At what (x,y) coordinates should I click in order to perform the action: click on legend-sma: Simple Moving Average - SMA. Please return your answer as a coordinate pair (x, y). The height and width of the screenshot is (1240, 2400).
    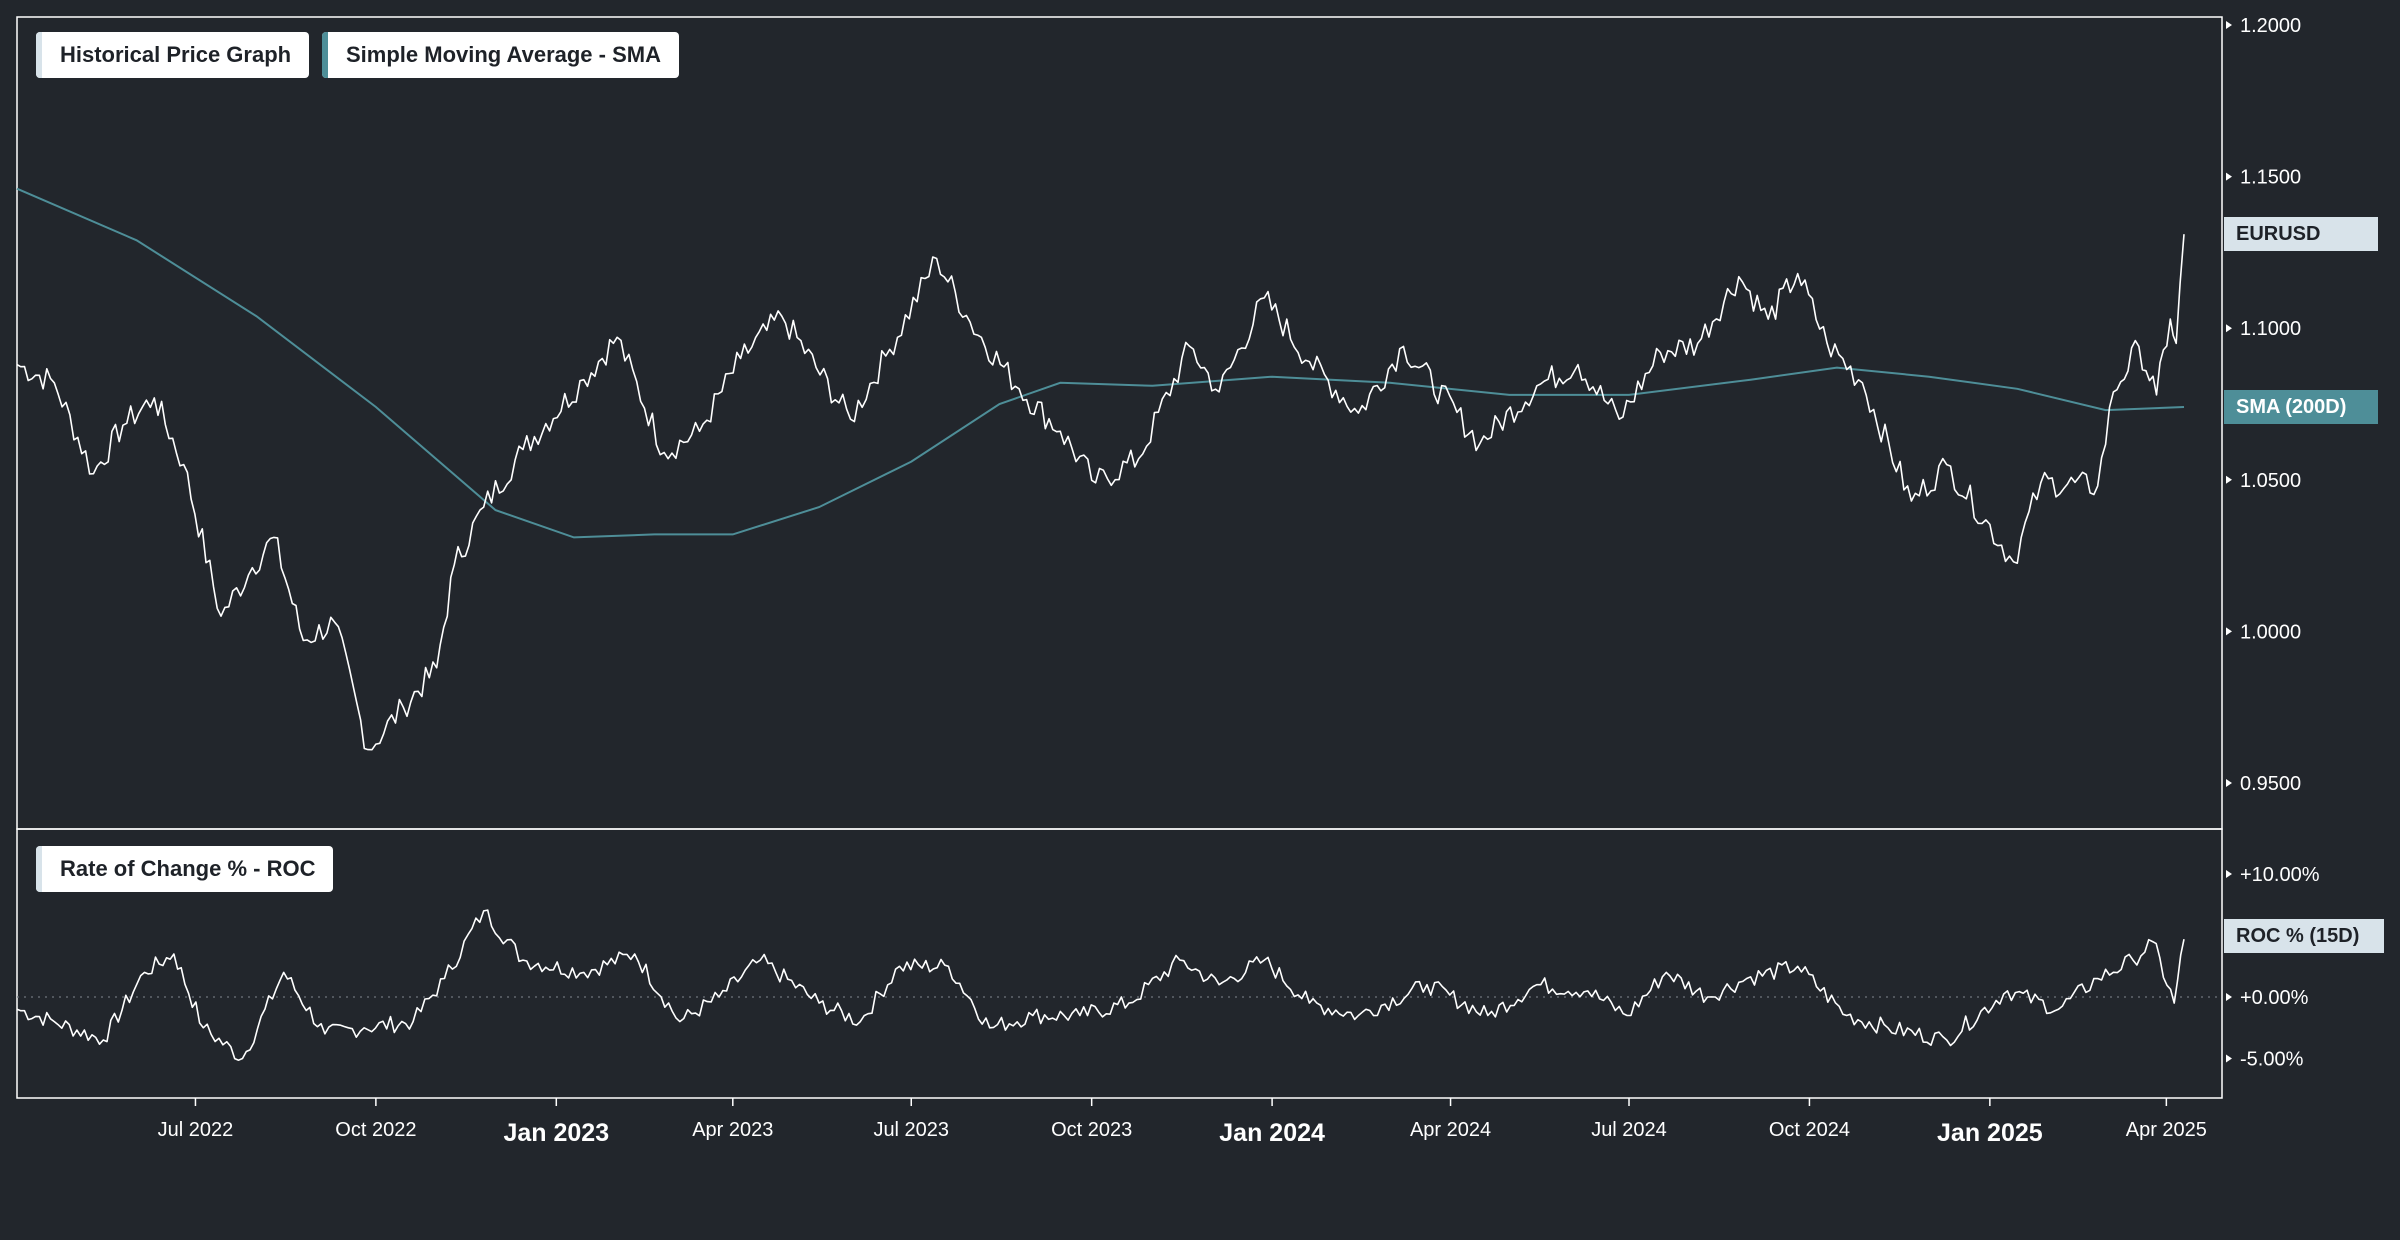
    Looking at the image, I should click on (500, 55).